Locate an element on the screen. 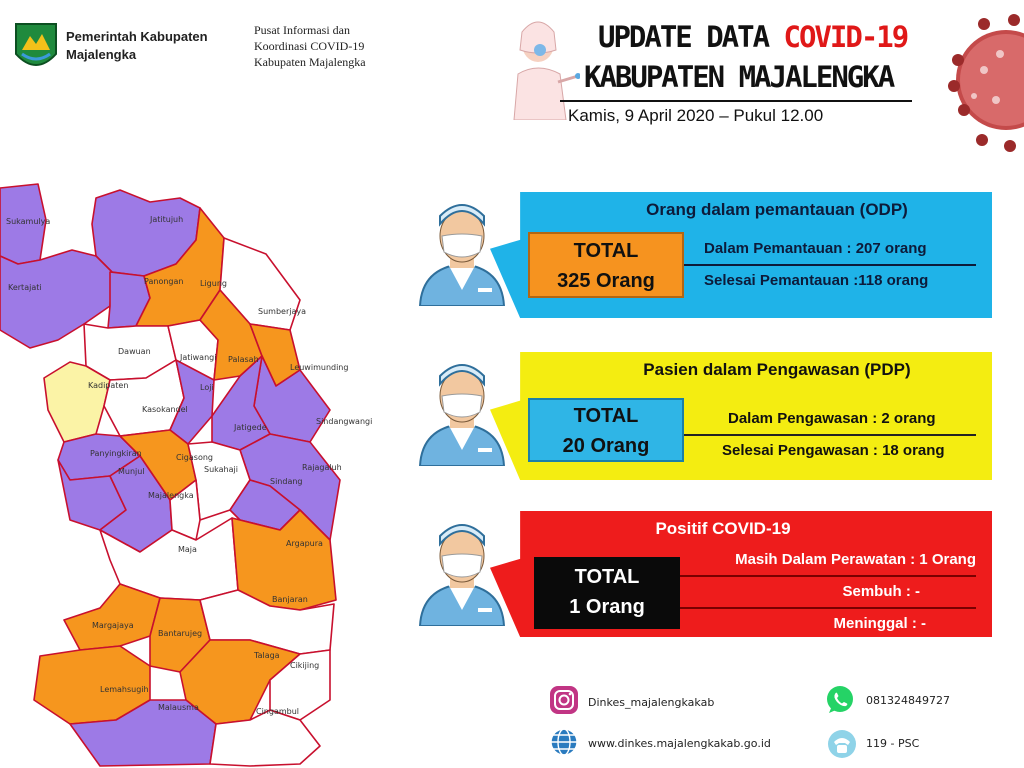 This screenshot has width=1024, height=768. map-area-majalengka-south is located at coordinates (185, 510).